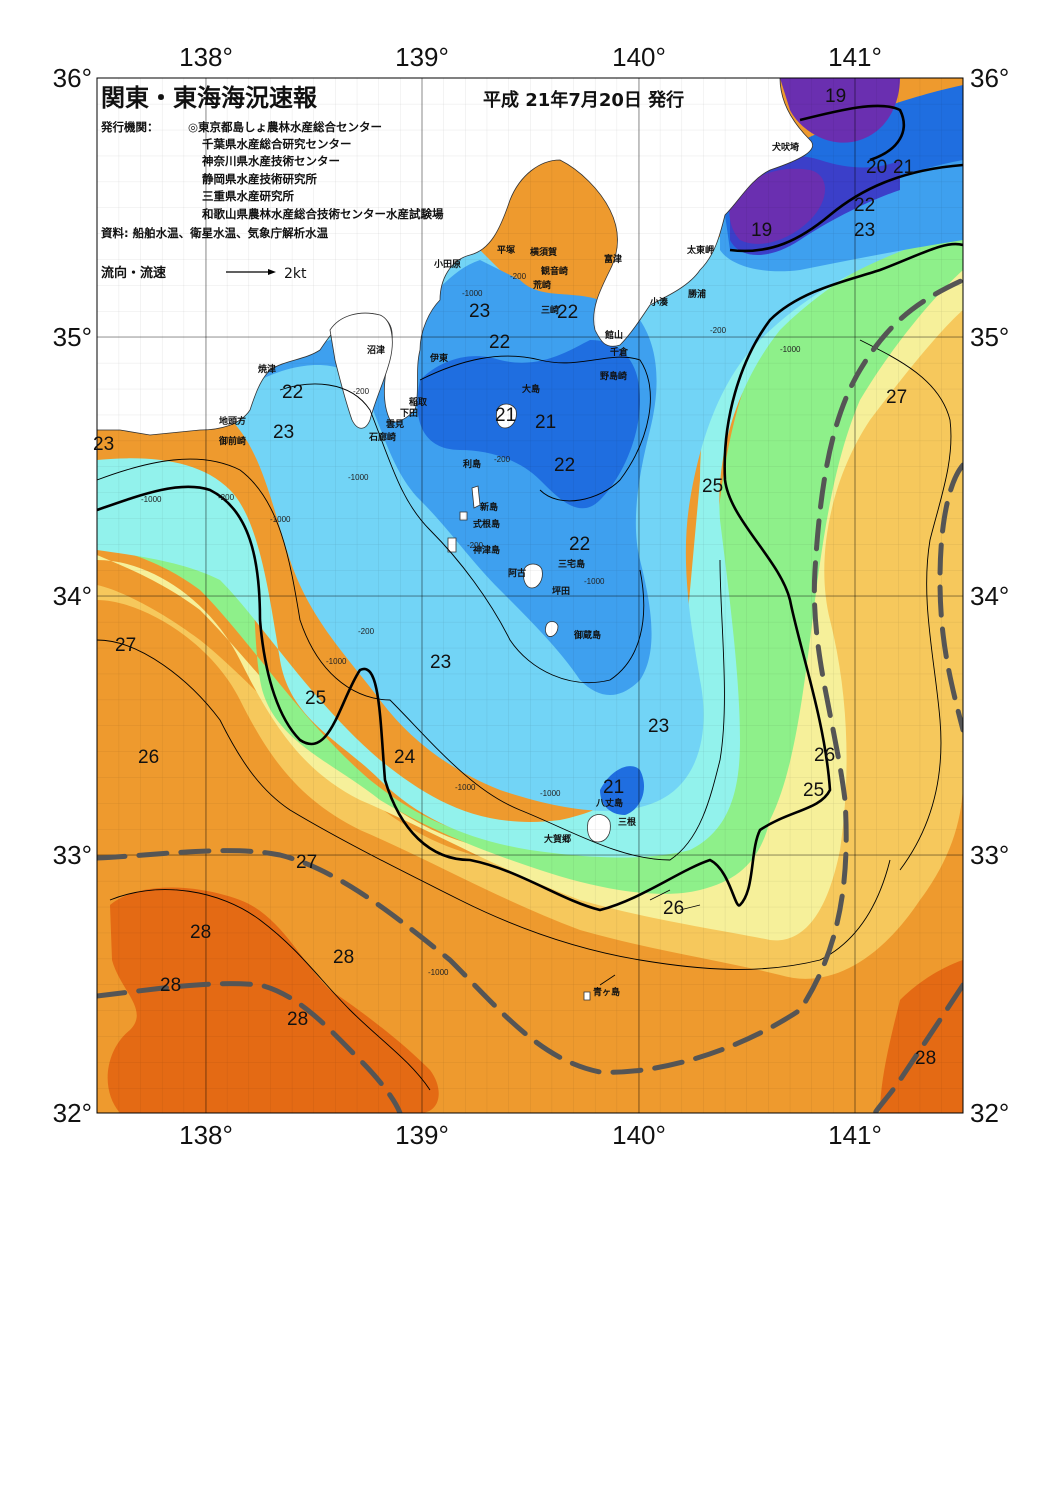 The width and height of the screenshot is (1064, 1503). Describe the element at coordinates (613, 259) in the screenshot. I see `place-label: 富津` at that location.